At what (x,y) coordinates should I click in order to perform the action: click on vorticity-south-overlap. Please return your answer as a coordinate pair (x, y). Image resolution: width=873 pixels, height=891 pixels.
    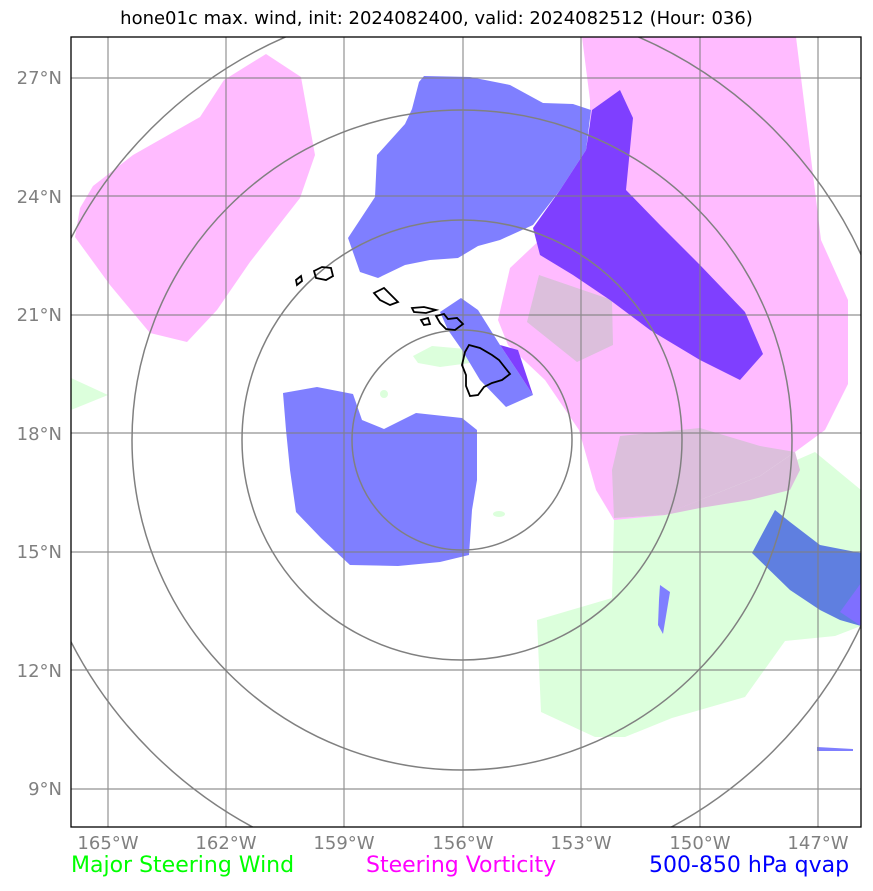
    Looking at the image, I should click on (703, 473).